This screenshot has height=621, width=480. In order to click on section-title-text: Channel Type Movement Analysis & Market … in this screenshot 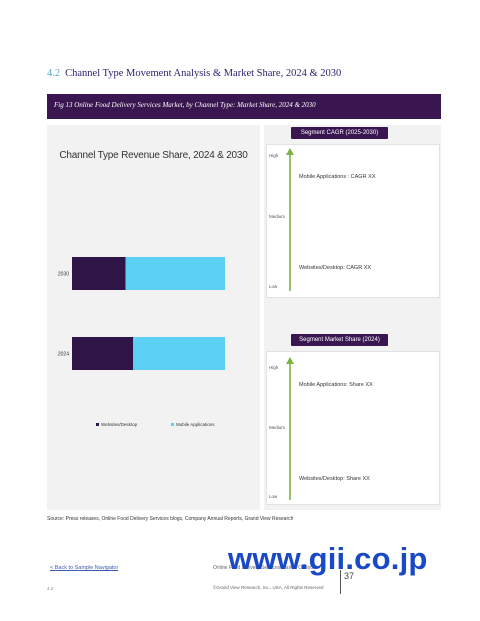, I will do `click(203, 73)`.